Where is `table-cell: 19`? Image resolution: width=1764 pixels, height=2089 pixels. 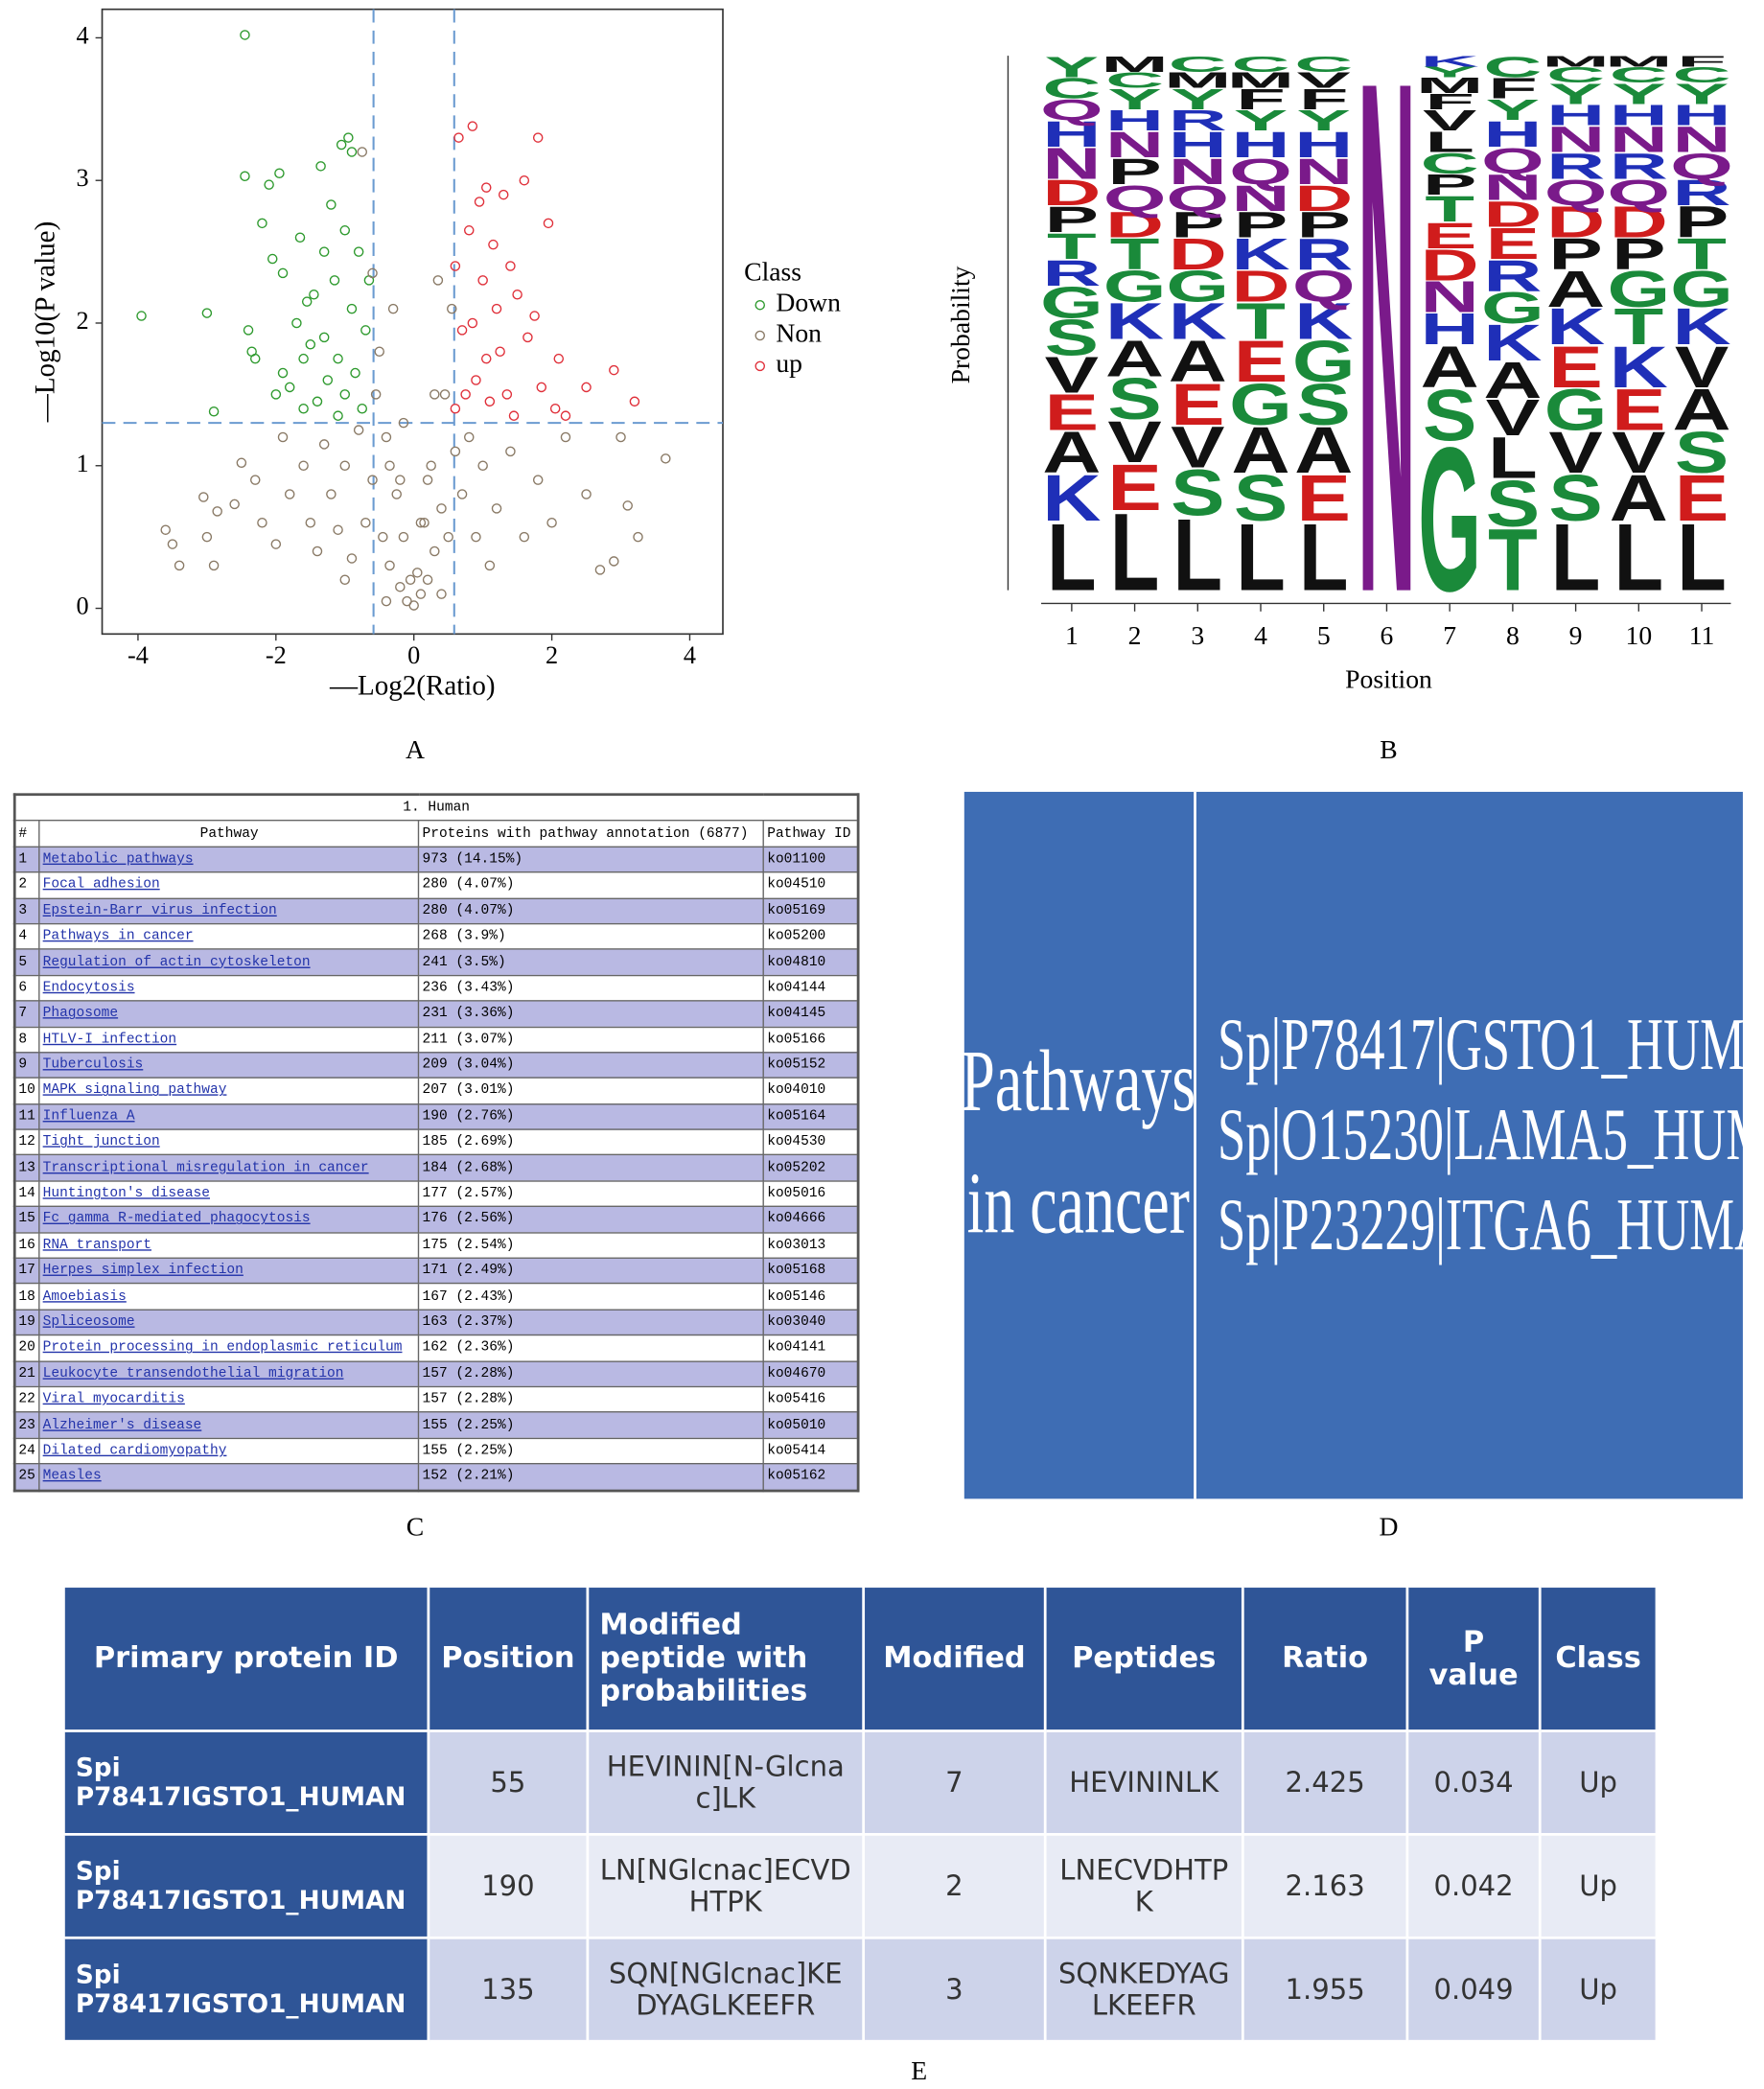 table-cell: 19 is located at coordinates (26, 1322).